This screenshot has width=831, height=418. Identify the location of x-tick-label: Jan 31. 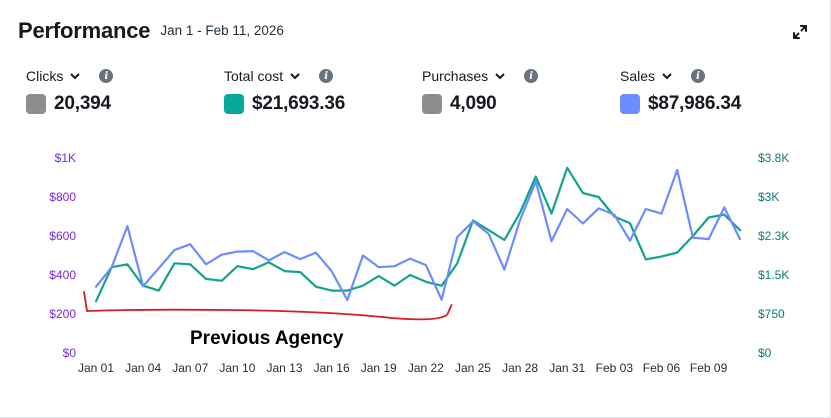
(567, 368).